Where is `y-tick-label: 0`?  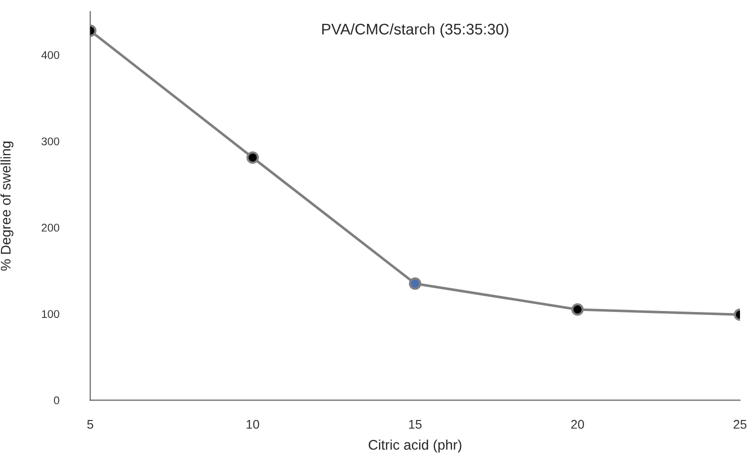 y-tick-label: 0 is located at coordinates (57, 400).